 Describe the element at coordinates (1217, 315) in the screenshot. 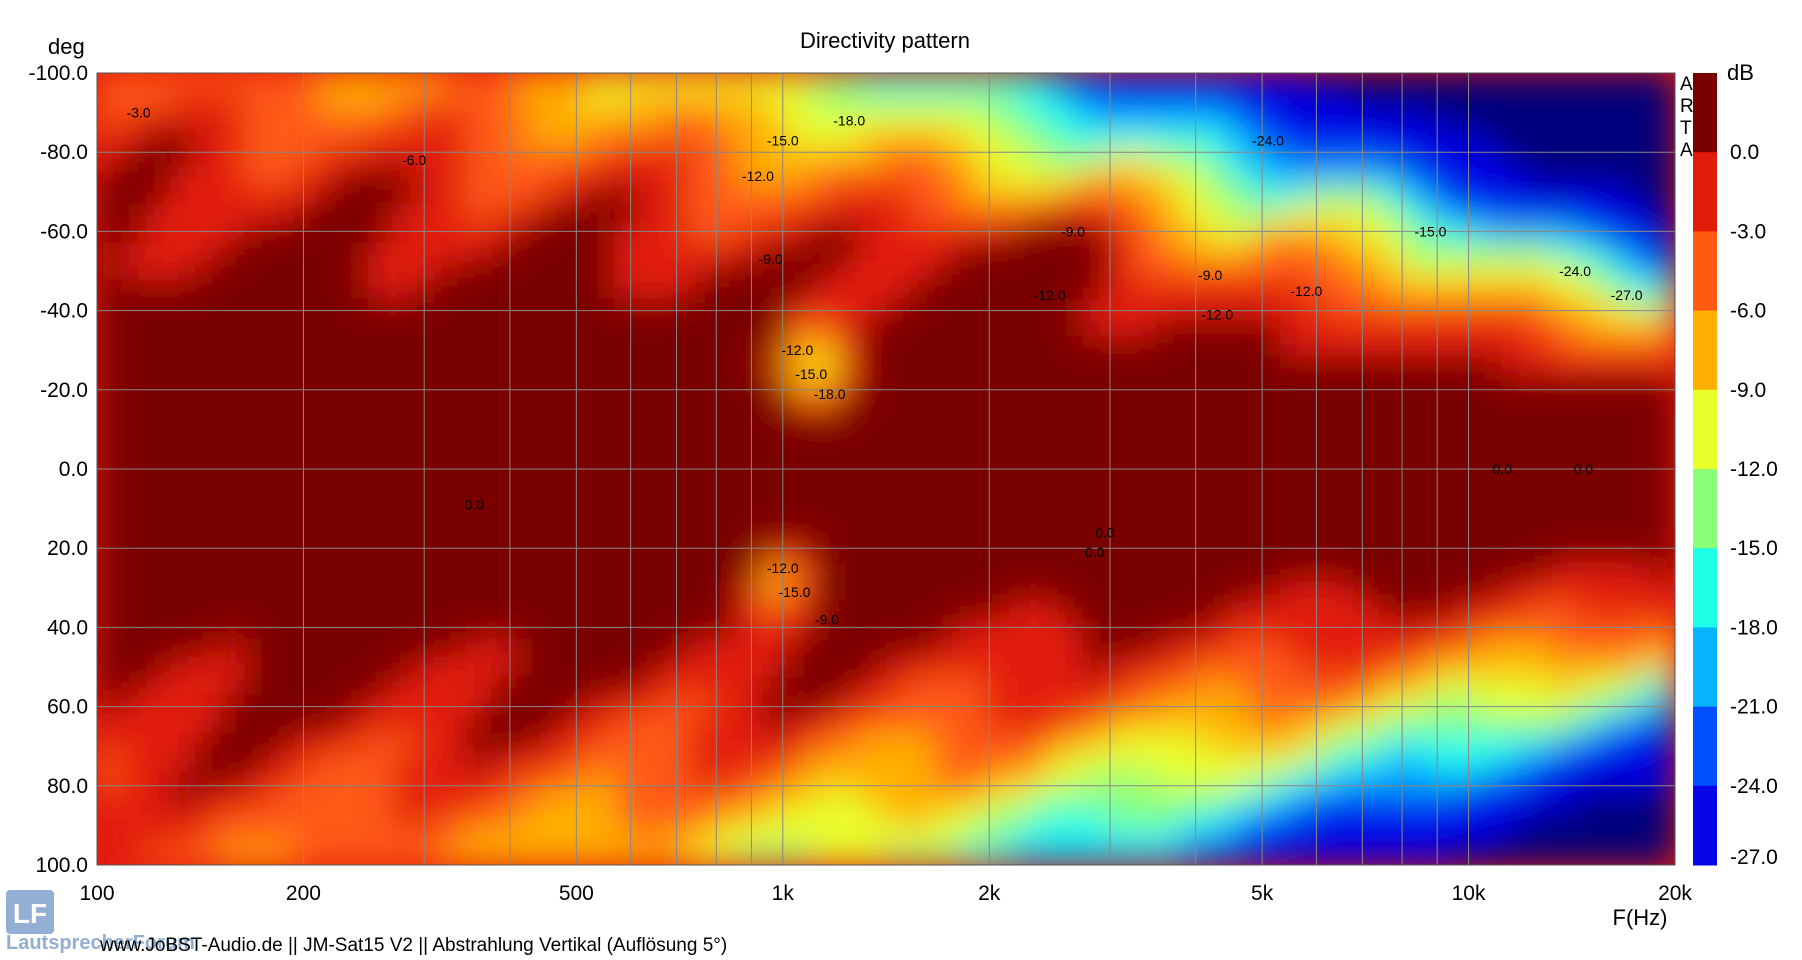

I see `contour-label: -12.0` at that location.